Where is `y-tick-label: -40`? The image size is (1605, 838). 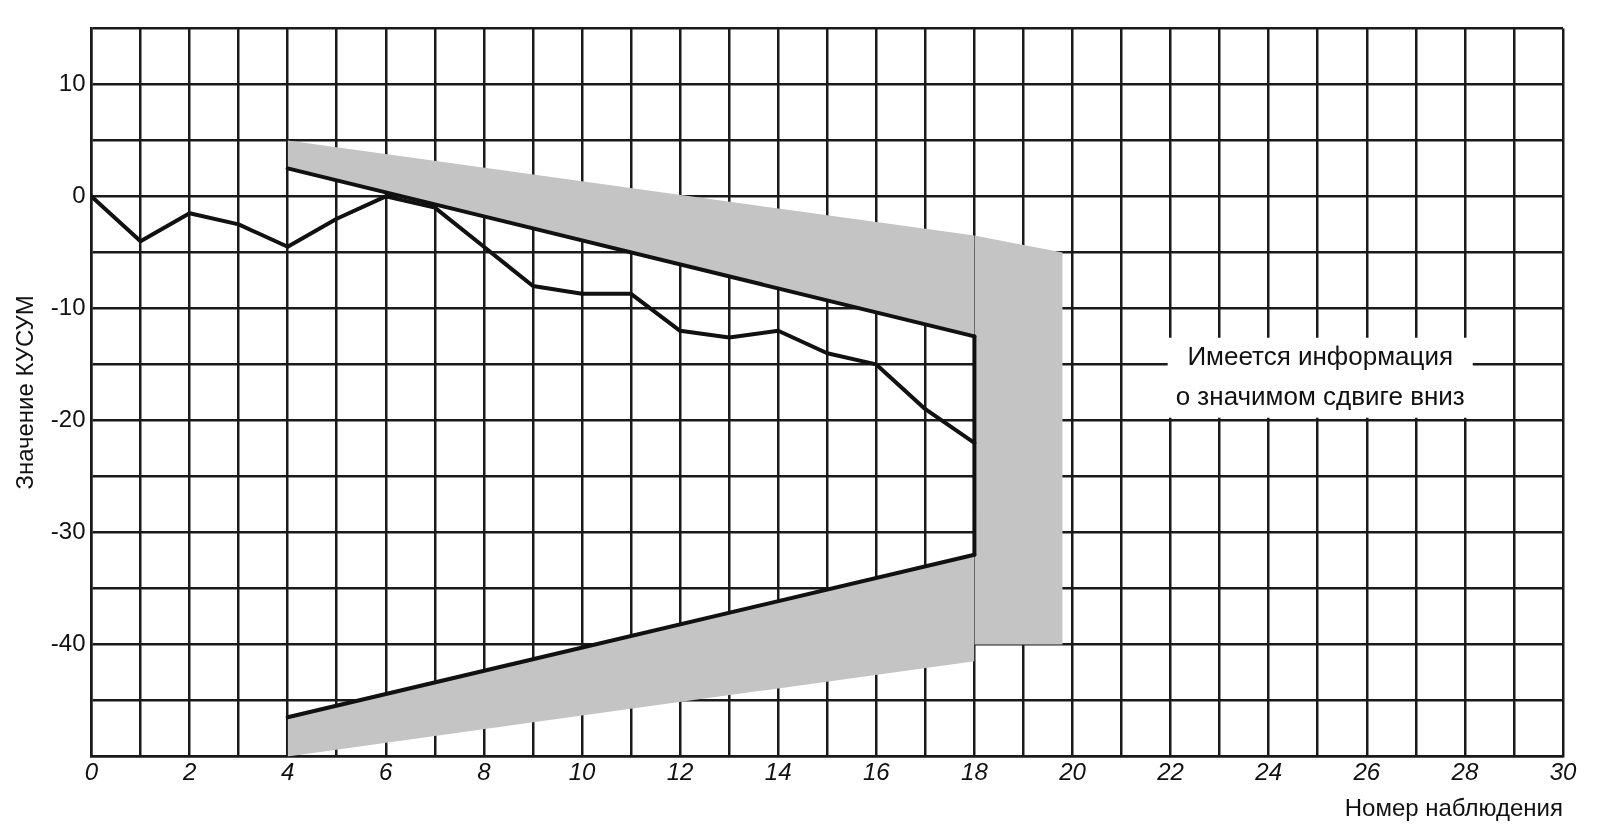 y-tick-label: -40 is located at coordinates (68, 643).